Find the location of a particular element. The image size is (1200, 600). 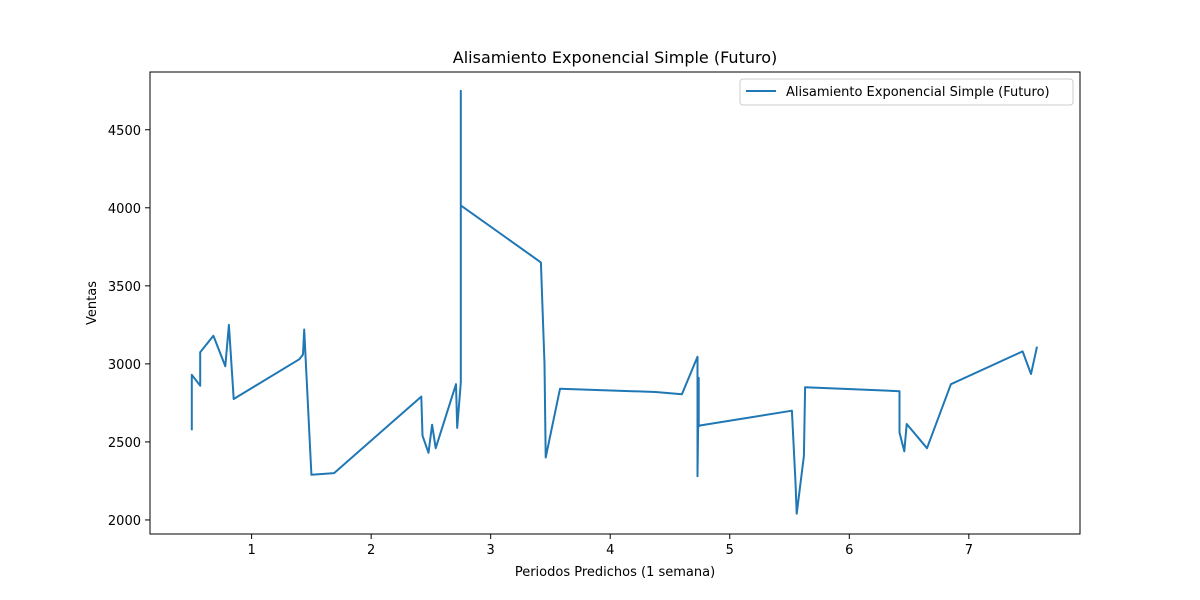

y-tick-label: 3000 is located at coordinates (124, 365).